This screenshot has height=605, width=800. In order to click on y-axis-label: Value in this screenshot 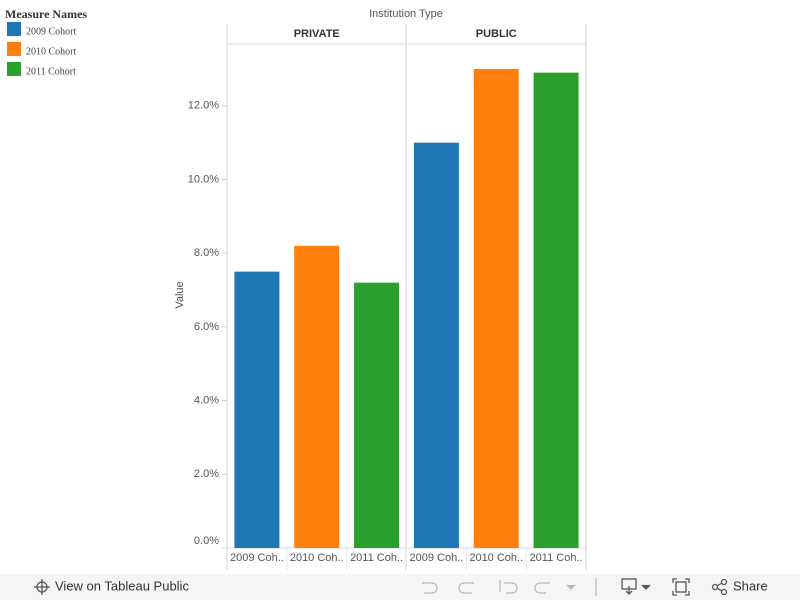, I will do `click(180, 294)`.